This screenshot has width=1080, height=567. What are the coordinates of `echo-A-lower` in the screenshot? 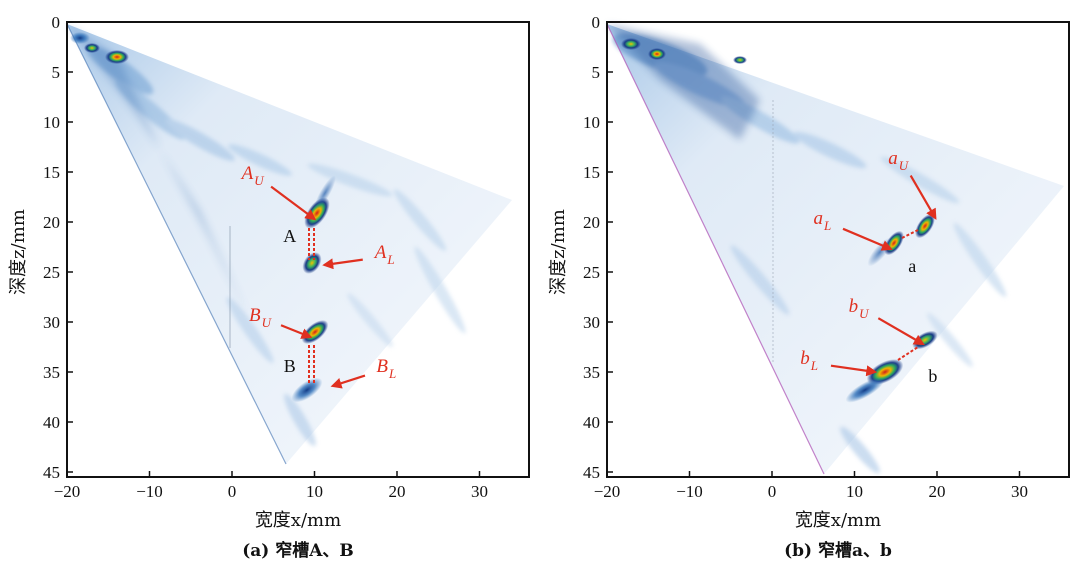 It's located at (312, 263).